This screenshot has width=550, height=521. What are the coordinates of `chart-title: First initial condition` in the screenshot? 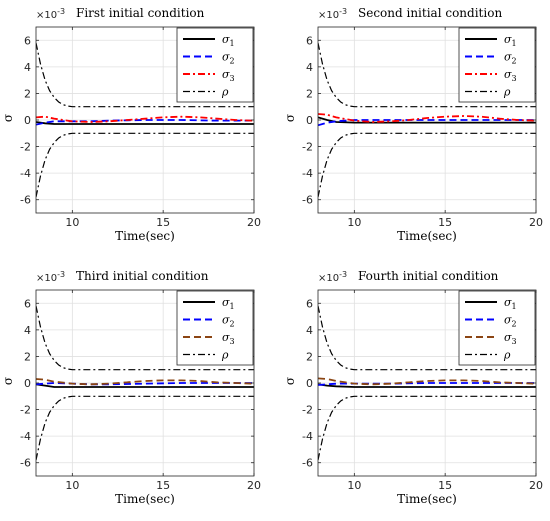 It's located at (140, 13).